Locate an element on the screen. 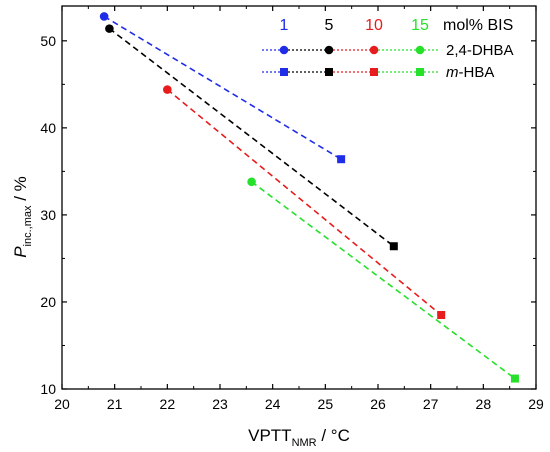 This screenshot has height=452, width=550. y-axis-label: Pinc.,max / % is located at coordinates (22, 217).